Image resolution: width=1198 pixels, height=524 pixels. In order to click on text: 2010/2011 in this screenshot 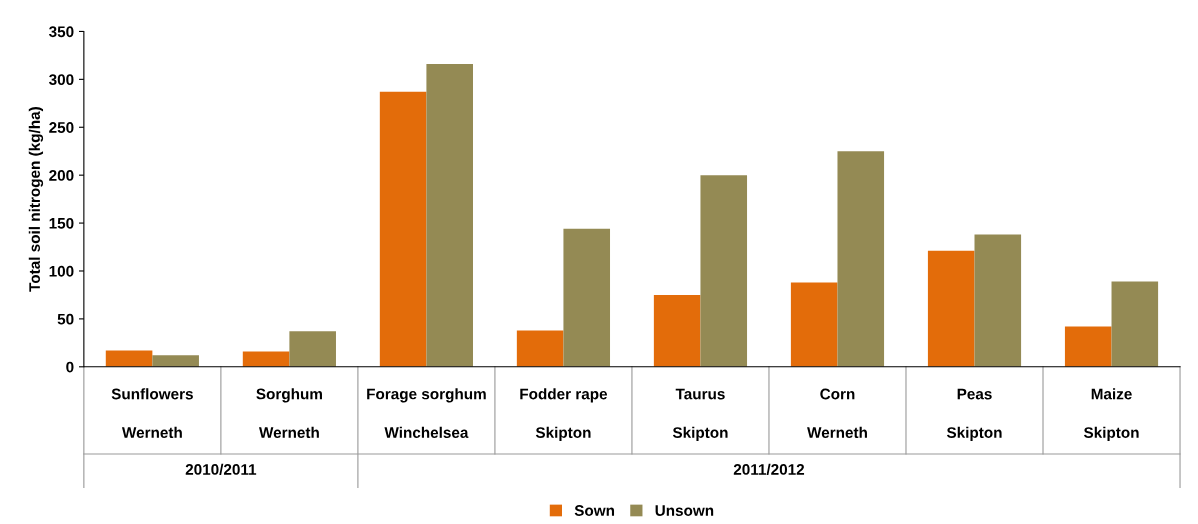, I will do `click(221, 469)`.